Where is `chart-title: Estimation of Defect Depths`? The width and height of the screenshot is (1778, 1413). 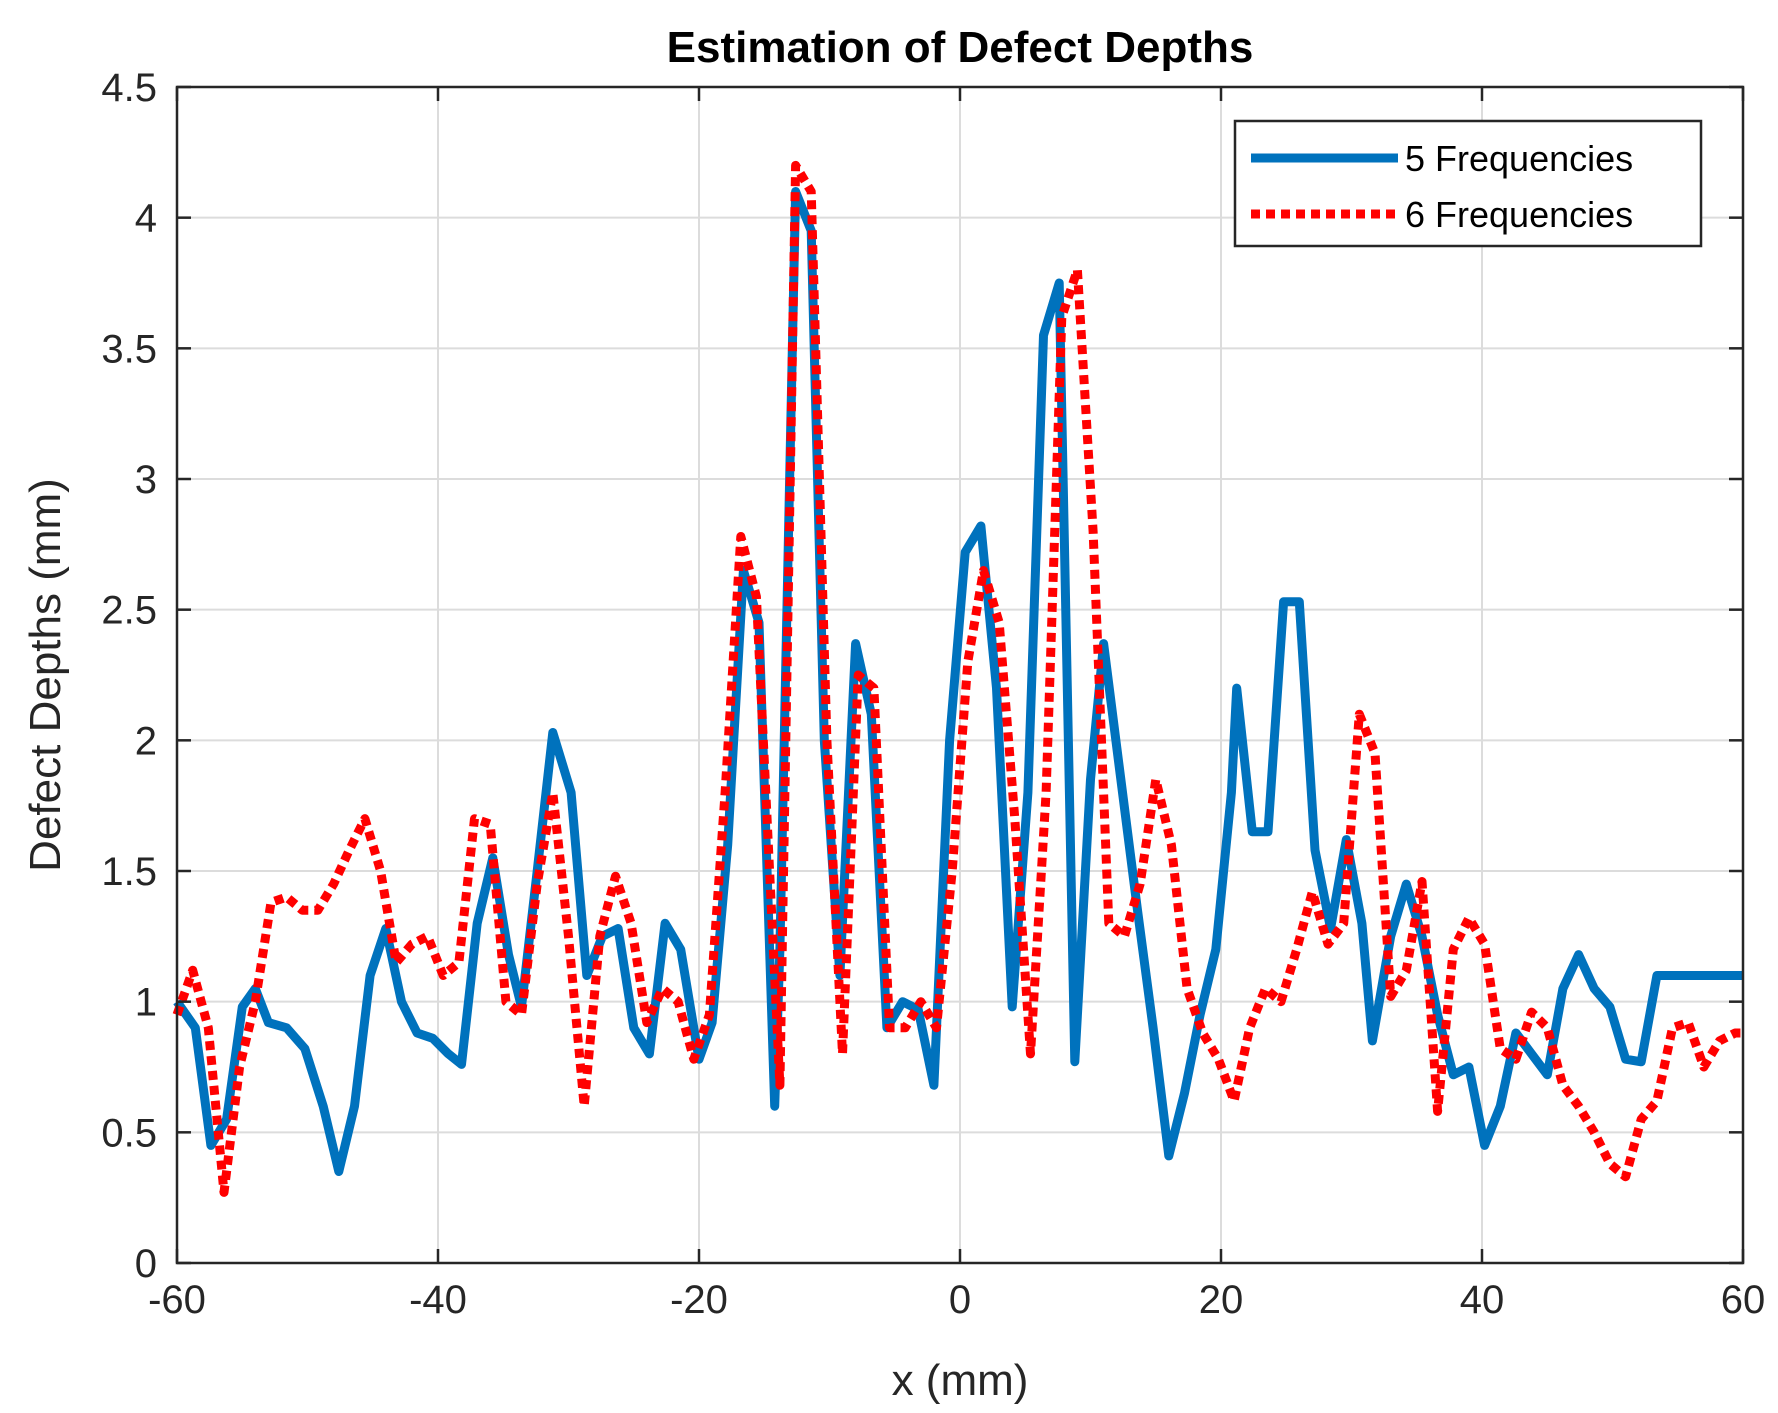
chart-title: Estimation of Defect Depths is located at coordinates (960, 47).